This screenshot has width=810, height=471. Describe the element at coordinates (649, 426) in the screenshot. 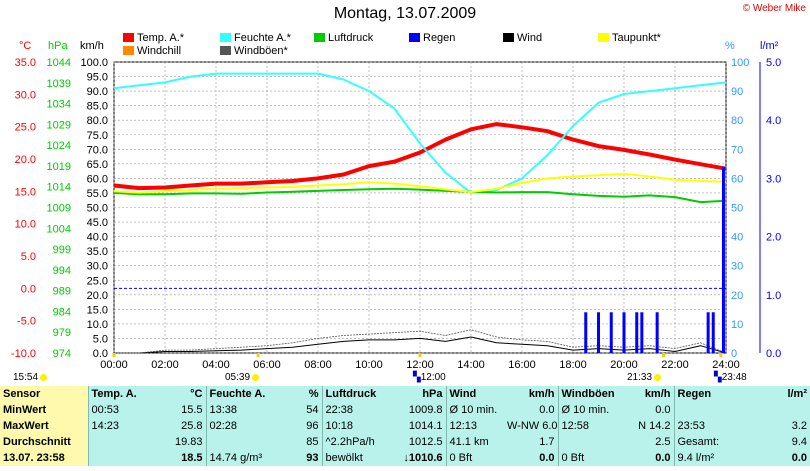

I see `stats-cell: N 14.2` at that location.